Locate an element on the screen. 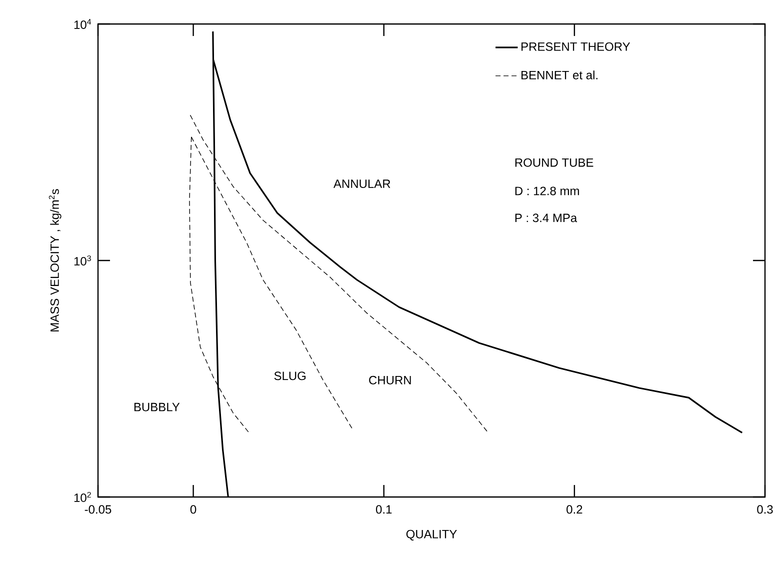  annotation: SLUG is located at coordinates (290, 376).